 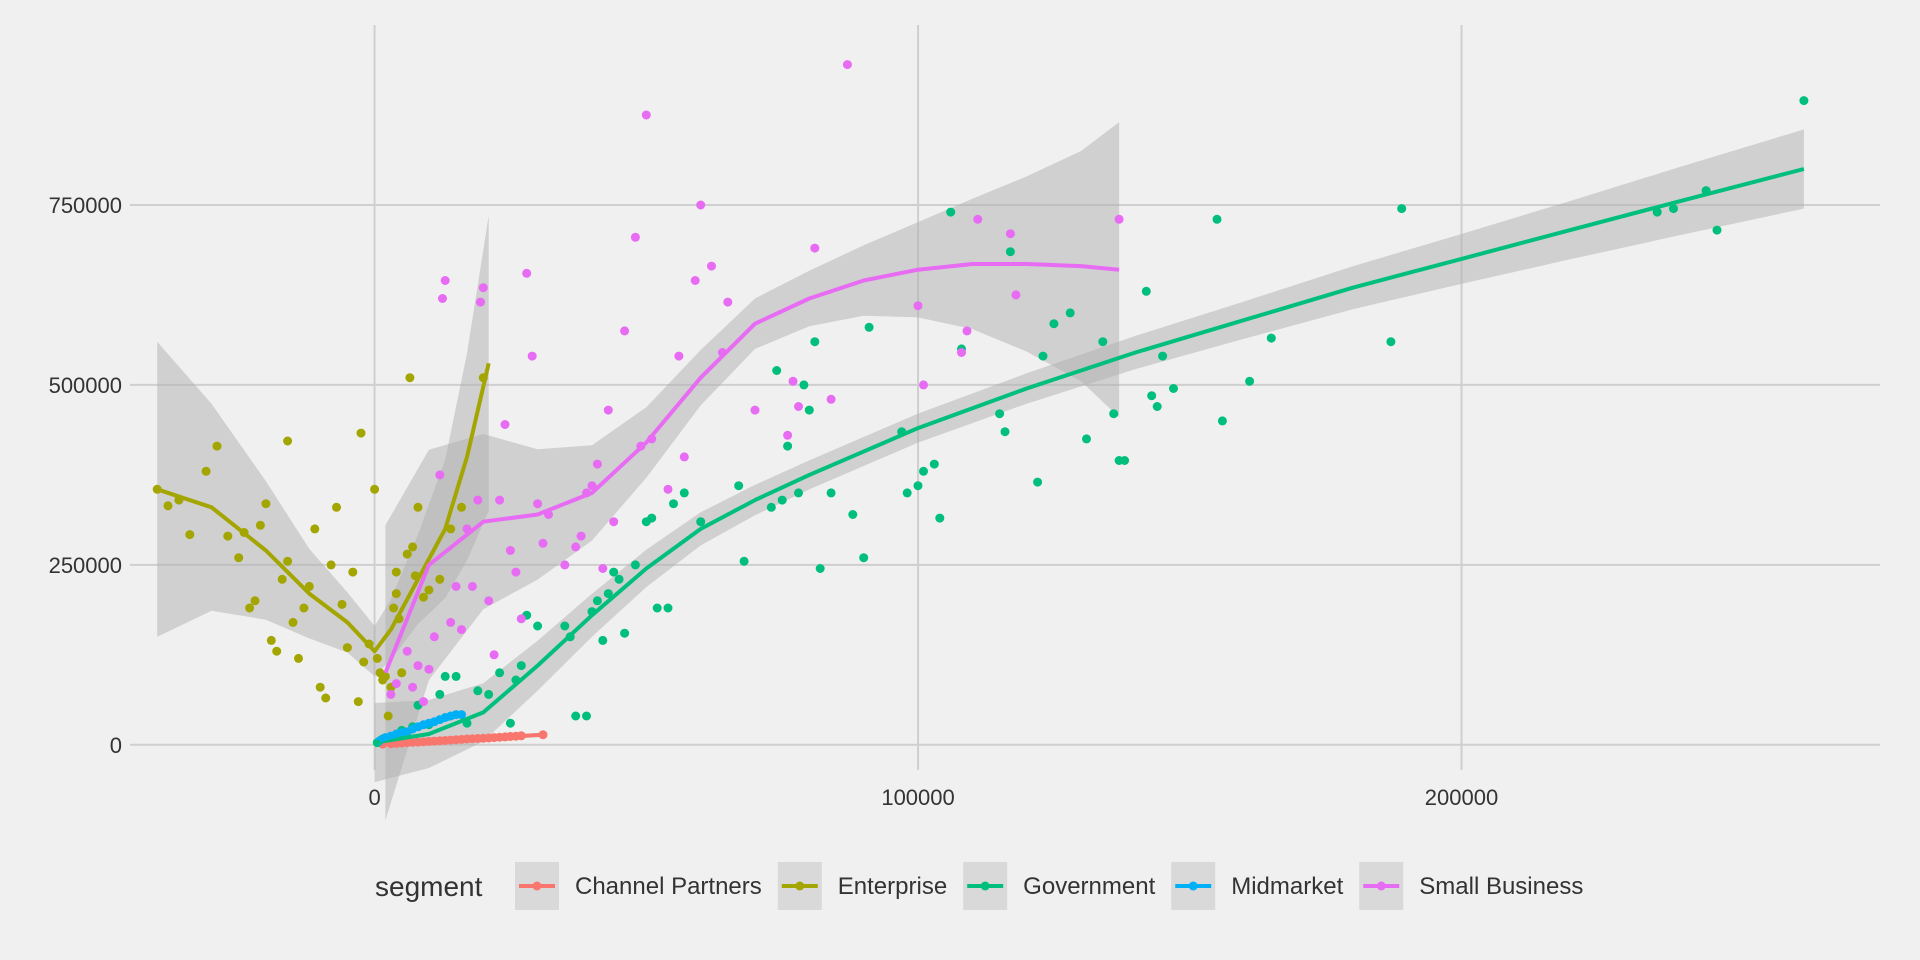 What do you see at coordinates (85, 385) in the screenshot?
I see `y-tick-label: 500000` at bounding box center [85, 385].